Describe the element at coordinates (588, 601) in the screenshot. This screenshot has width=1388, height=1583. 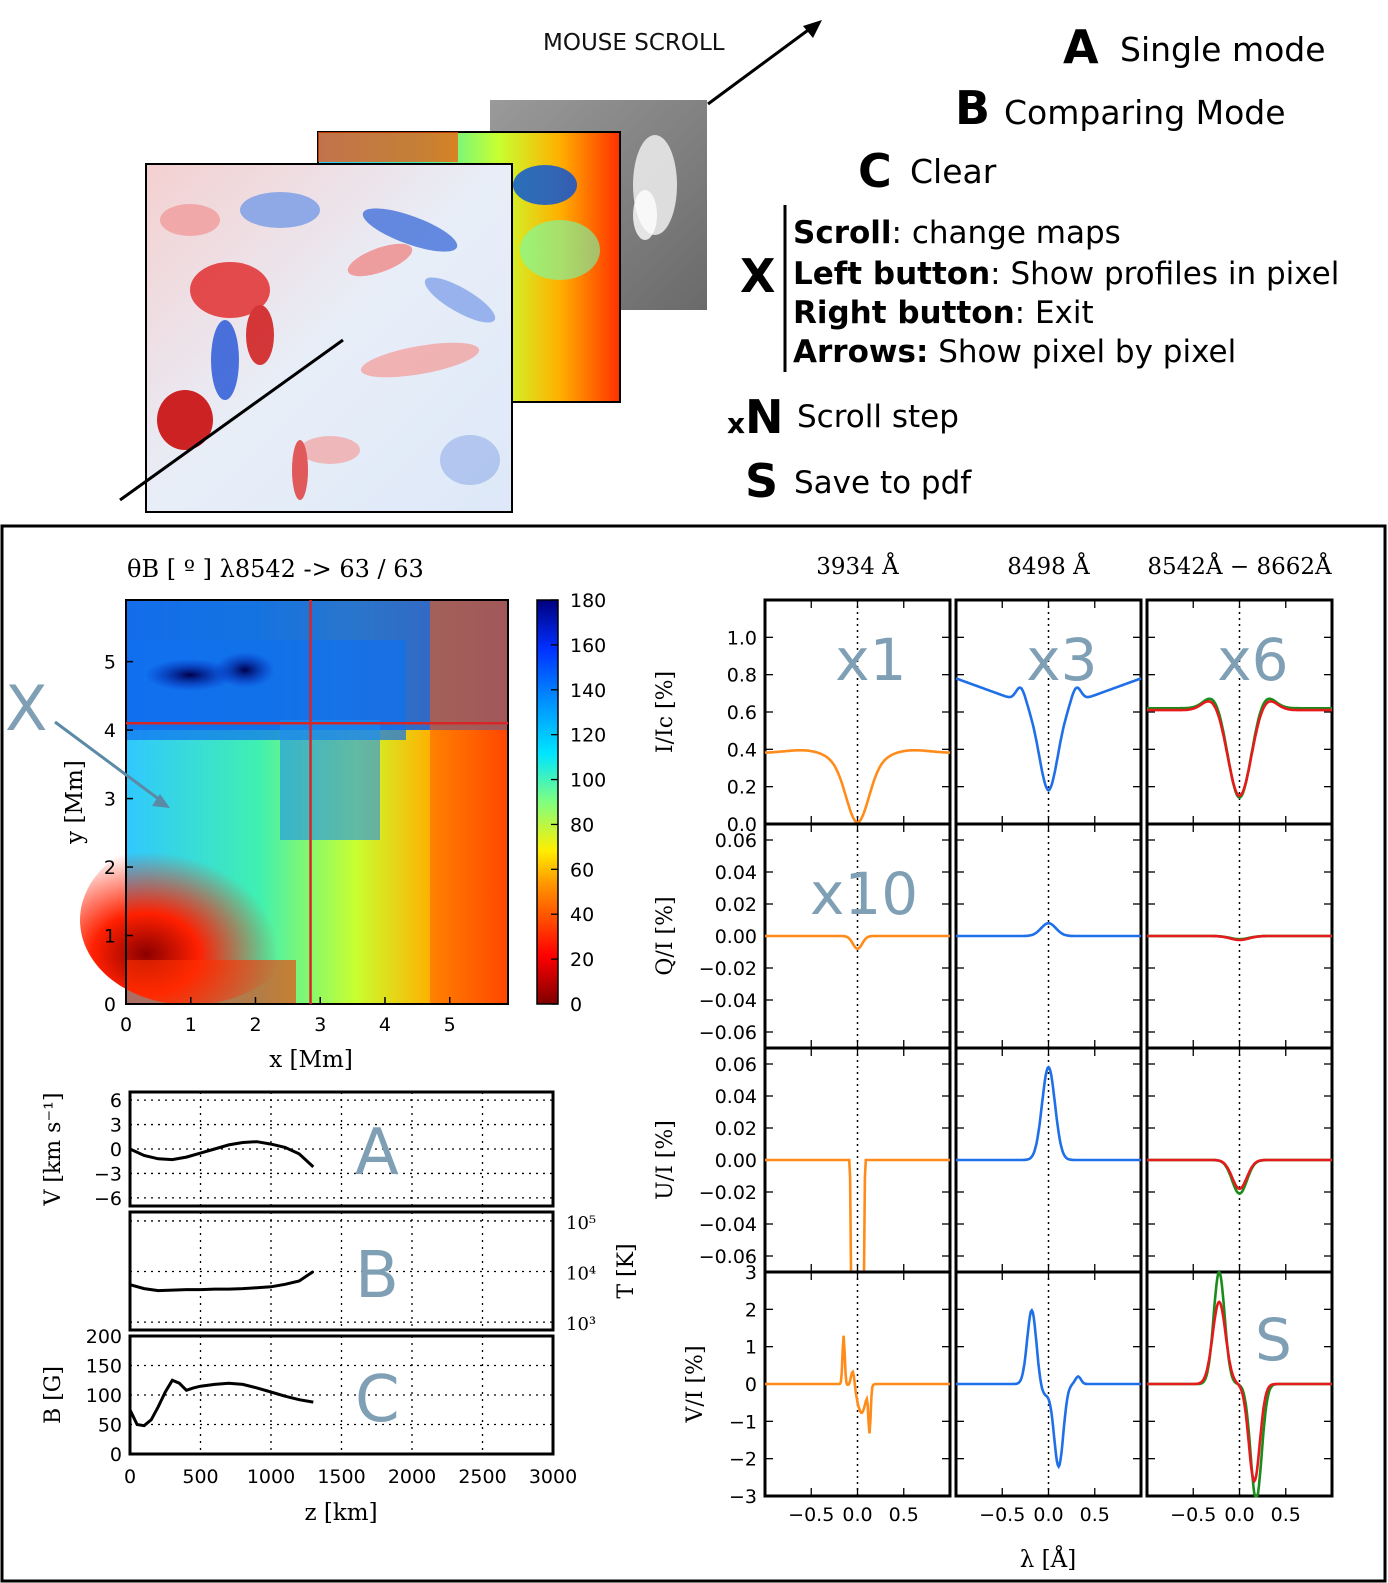
I see `colorbar-tick-label: 180` at that location.